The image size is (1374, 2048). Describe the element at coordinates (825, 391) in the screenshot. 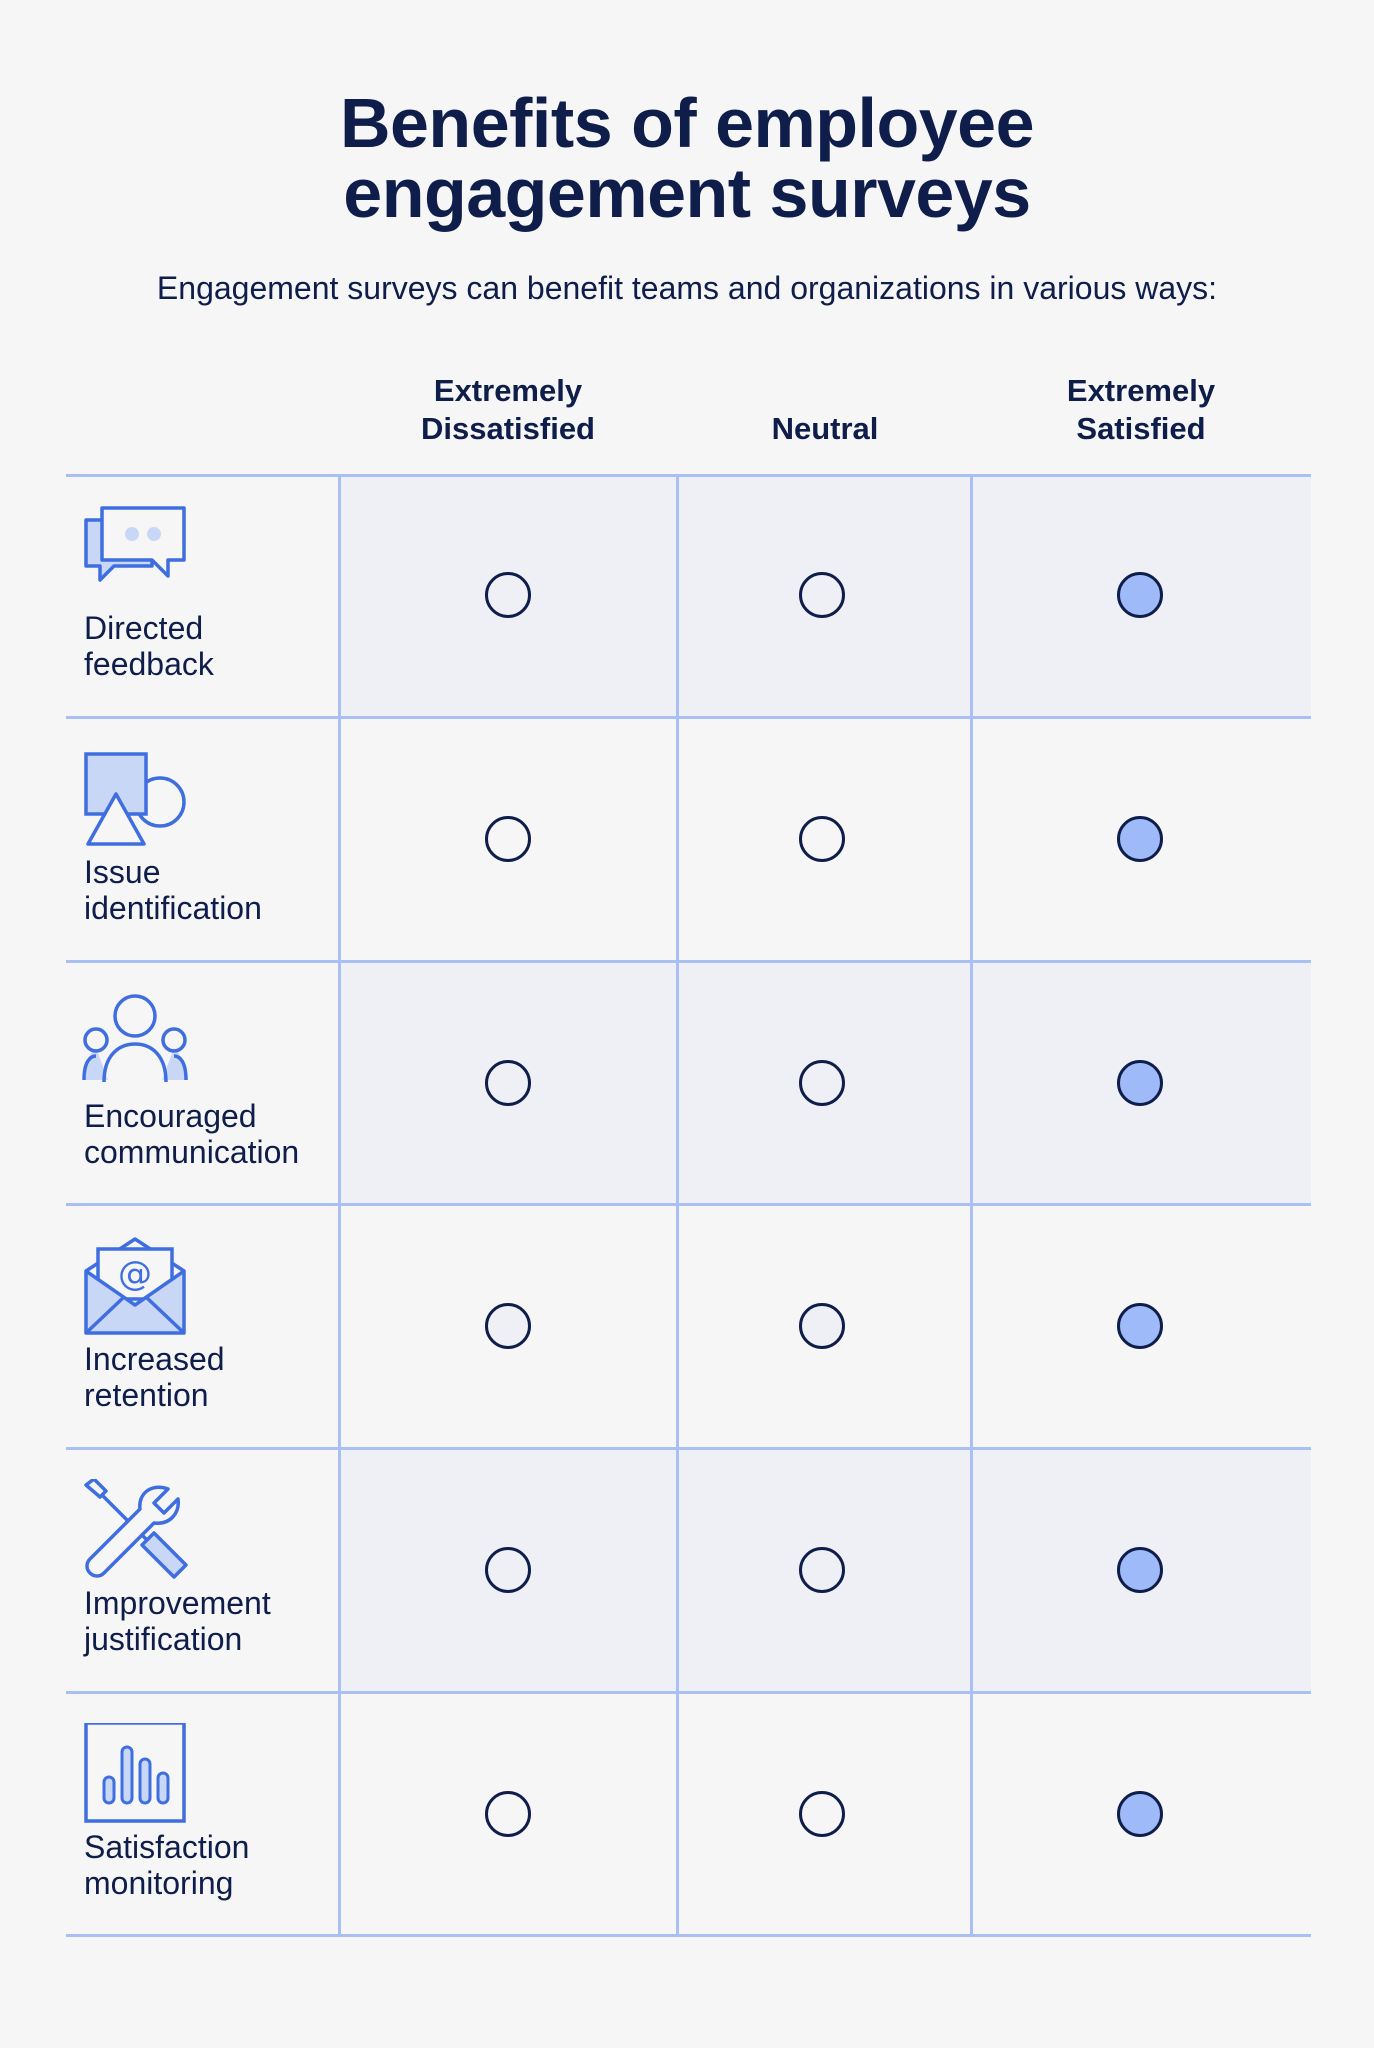

I see `column-header-line` at that location.